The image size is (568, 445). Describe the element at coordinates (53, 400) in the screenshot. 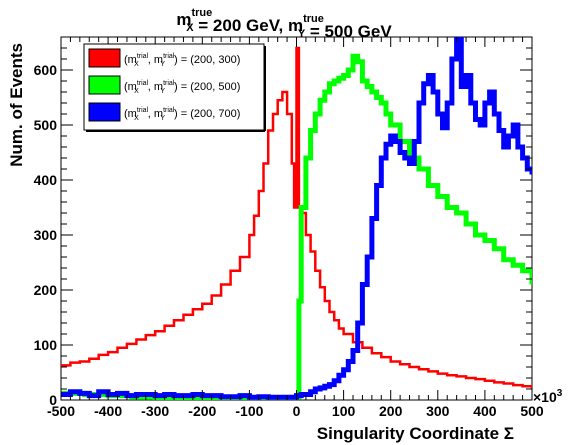

I see `y-tick-label: 0` at that location.